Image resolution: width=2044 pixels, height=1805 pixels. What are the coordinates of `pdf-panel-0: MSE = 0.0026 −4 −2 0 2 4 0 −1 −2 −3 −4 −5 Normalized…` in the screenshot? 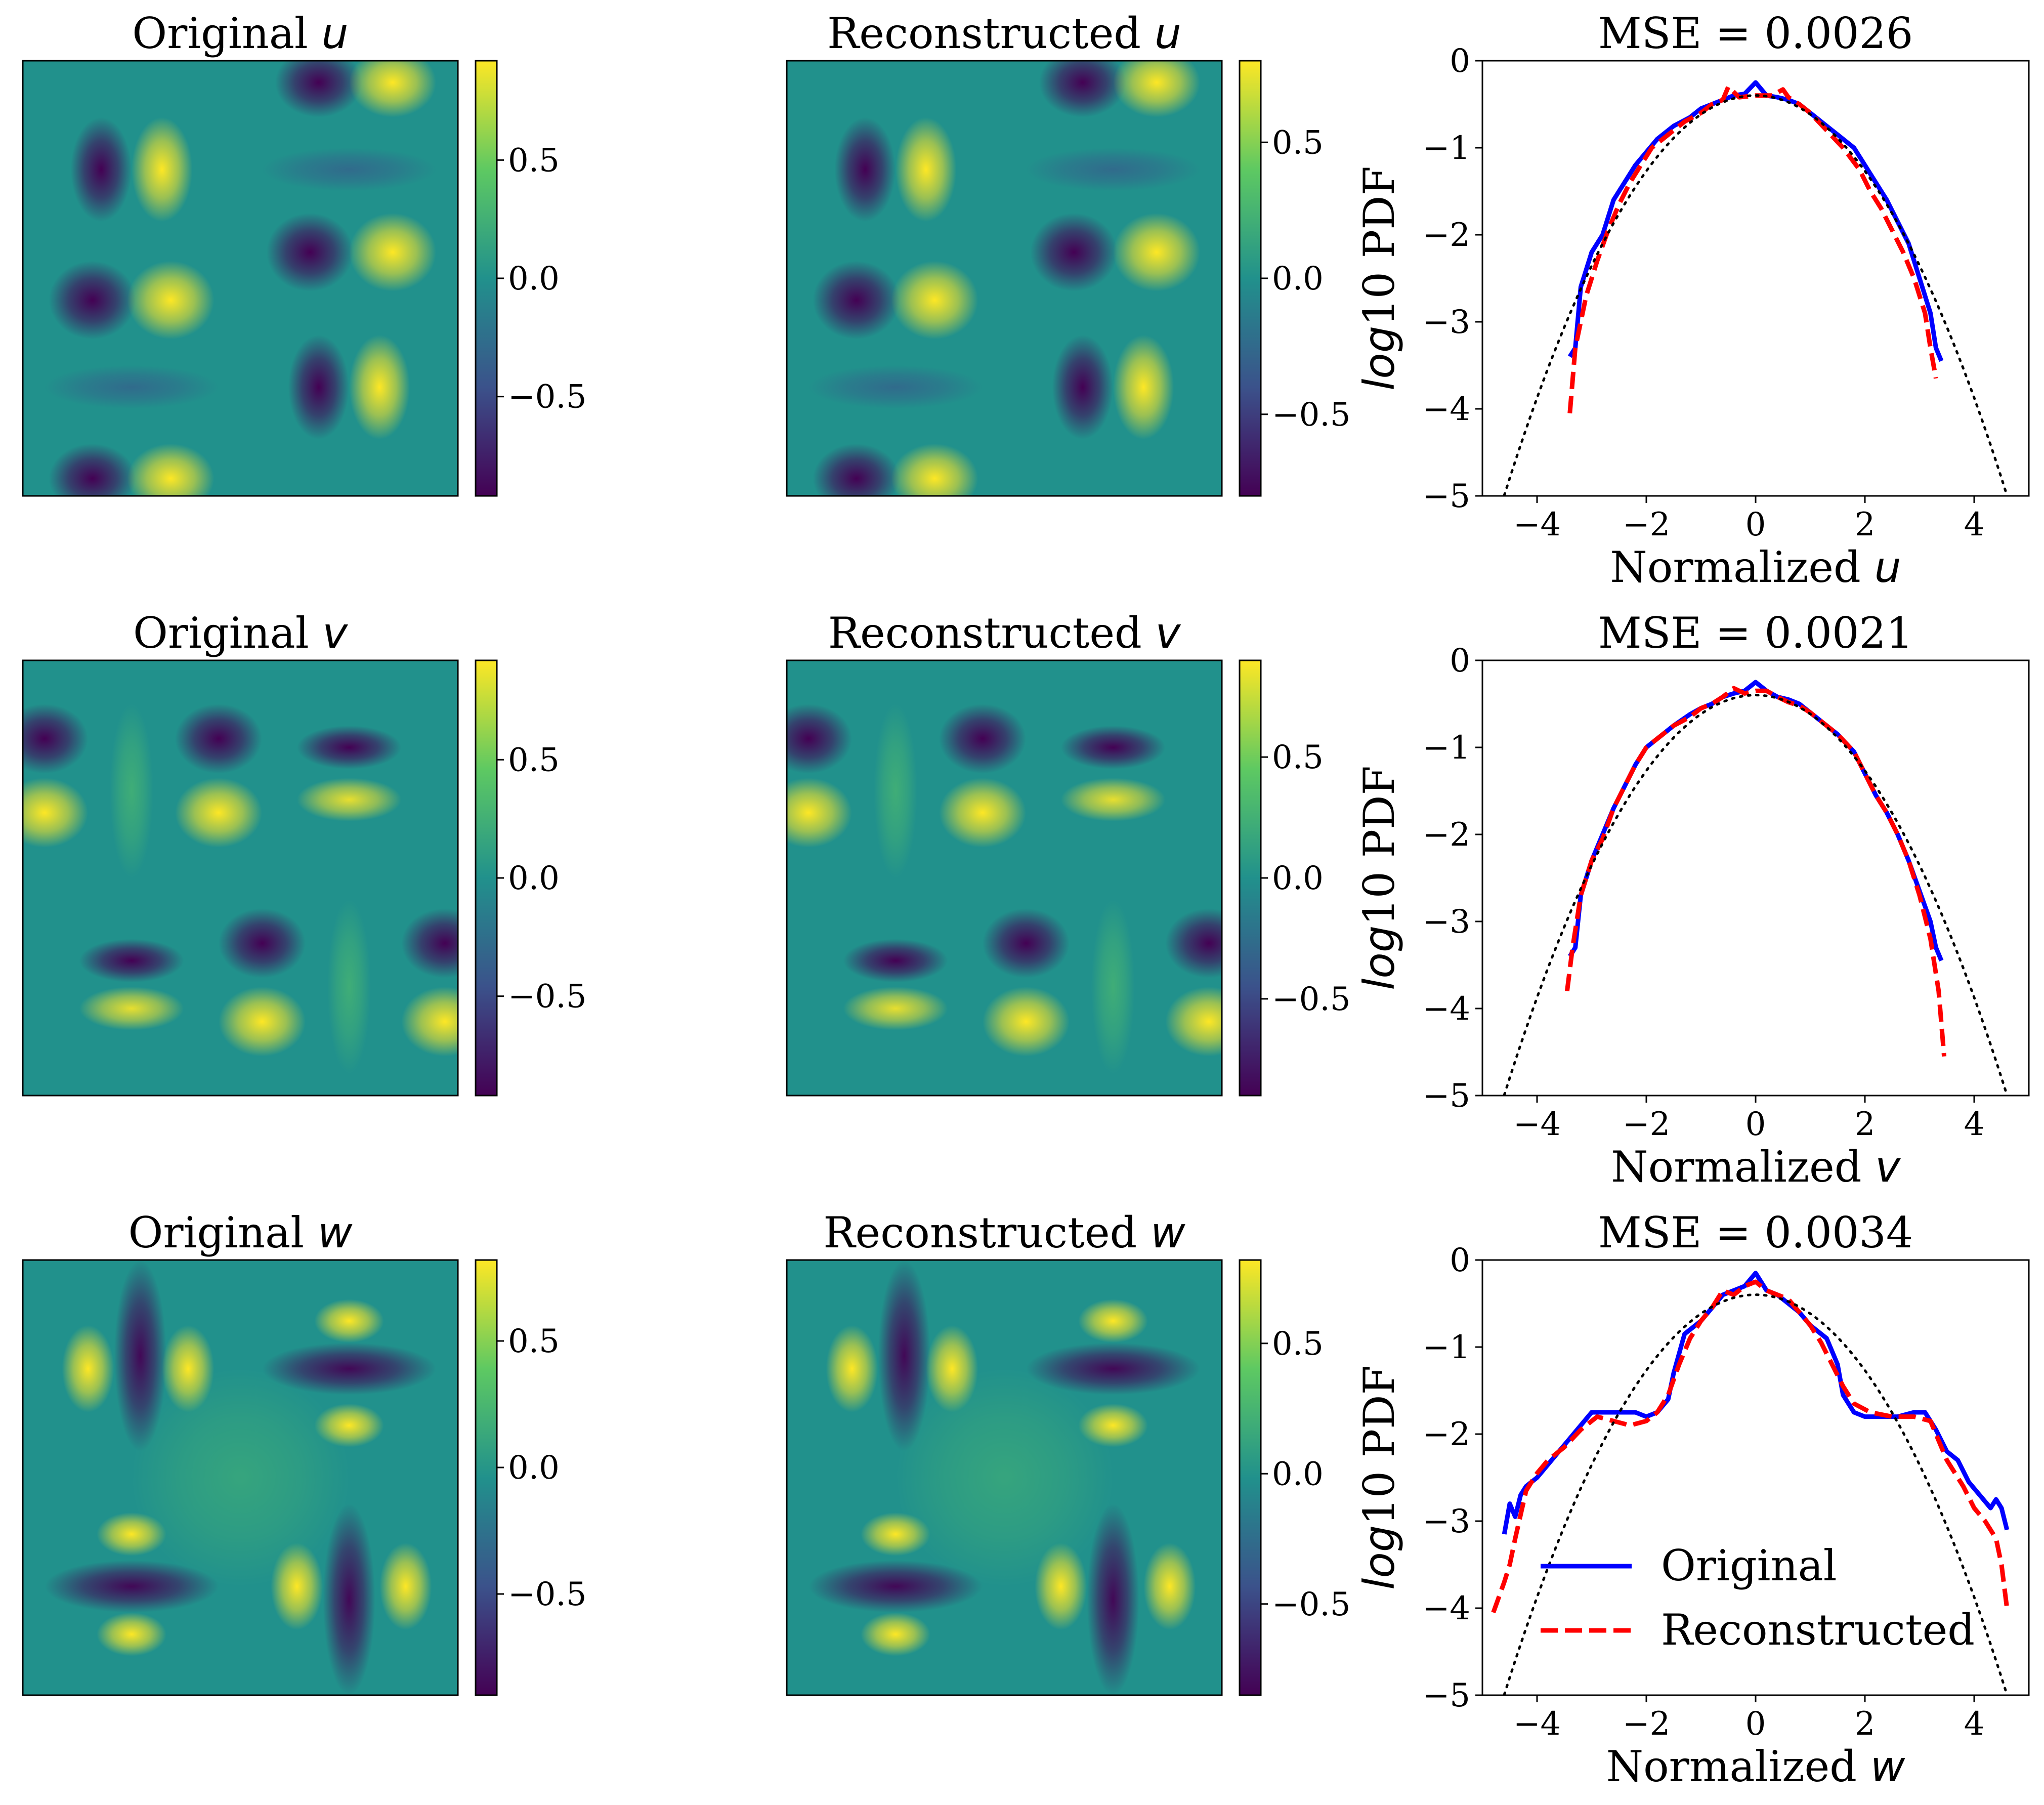 It's located at (1692, 300).